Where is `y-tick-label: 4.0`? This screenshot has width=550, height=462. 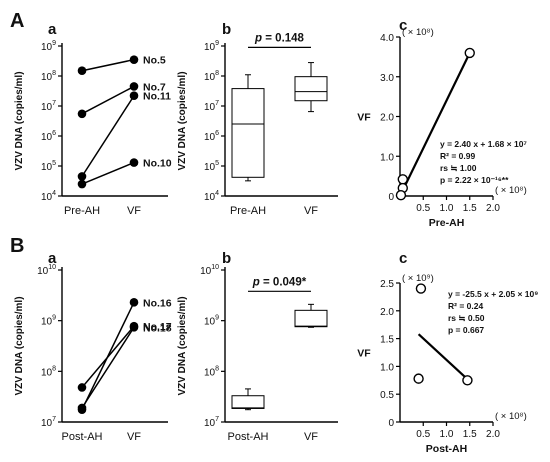
y-tick-label: 4.0 is located at coordinates (387, 38).